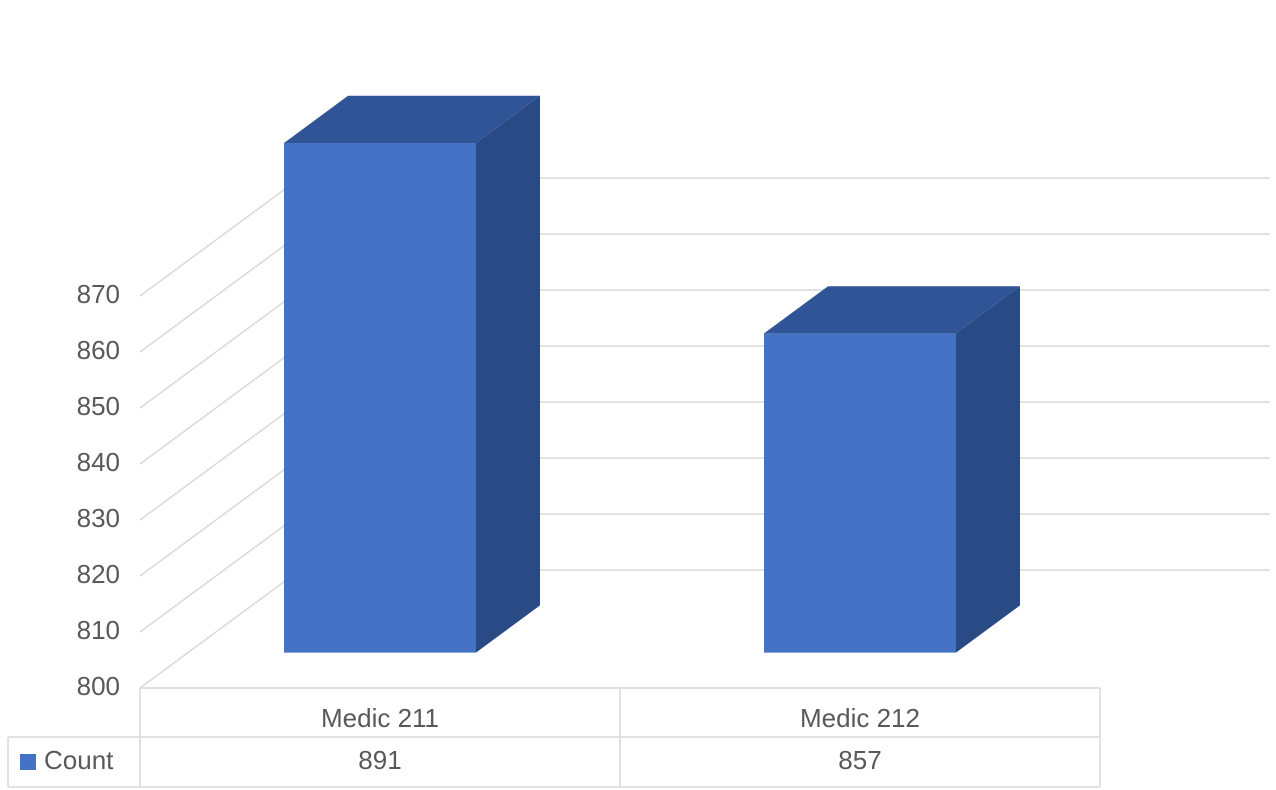 The width and height of the screenshot is (1276, 790). Describe the element at coordinates (98, 630) in the screenshot. I see `y-tick-label: 810` at that location.